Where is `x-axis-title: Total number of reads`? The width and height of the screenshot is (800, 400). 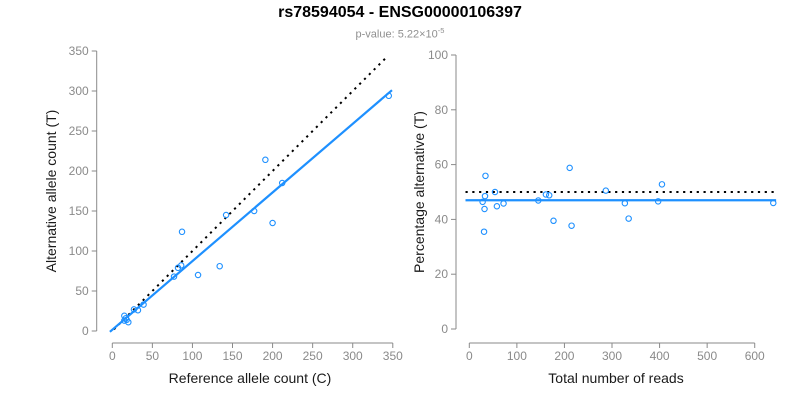 x-axis-title: Total number of reads is located at coordinates (615, 378).